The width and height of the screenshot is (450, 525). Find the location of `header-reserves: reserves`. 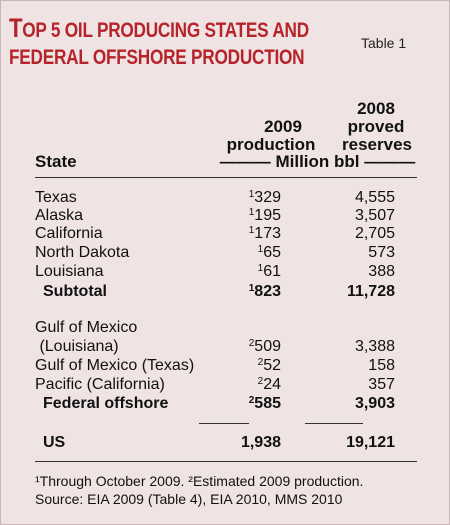

header-reserves: reserves is located at coordinates (377, 144).